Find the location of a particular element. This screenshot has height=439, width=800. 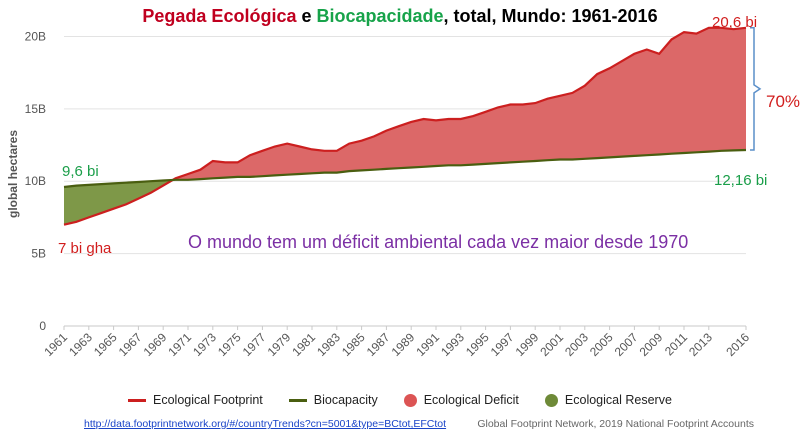

legend-label-deficit: Ecological Deficit is located at coordinates (471, 400).